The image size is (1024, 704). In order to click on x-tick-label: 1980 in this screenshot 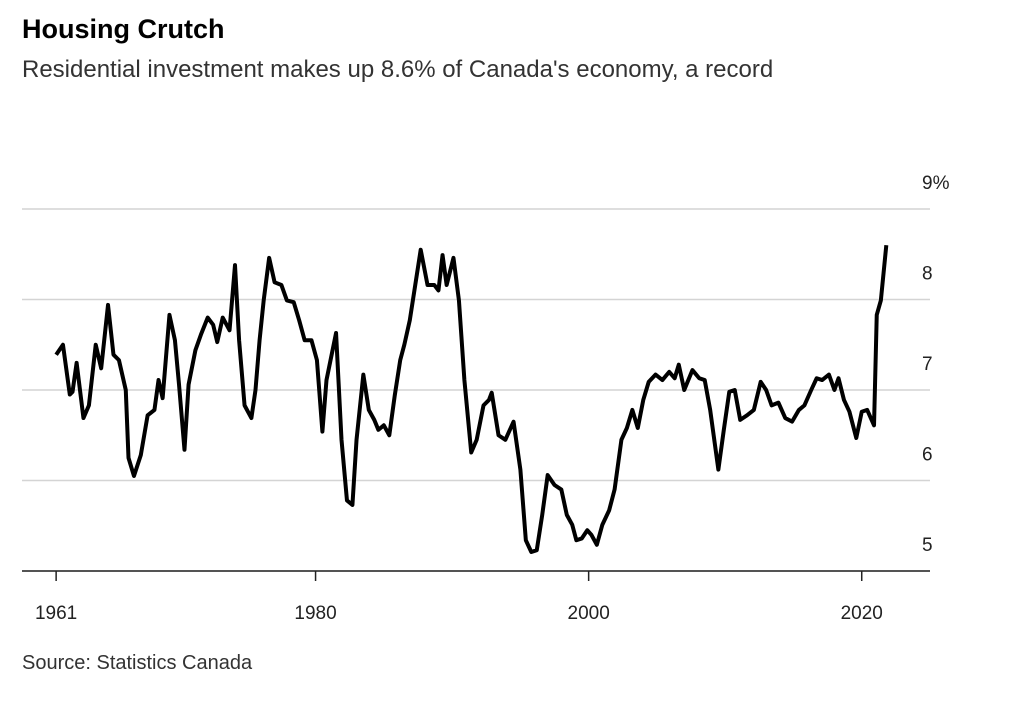, I will do `click(315, 613)`.